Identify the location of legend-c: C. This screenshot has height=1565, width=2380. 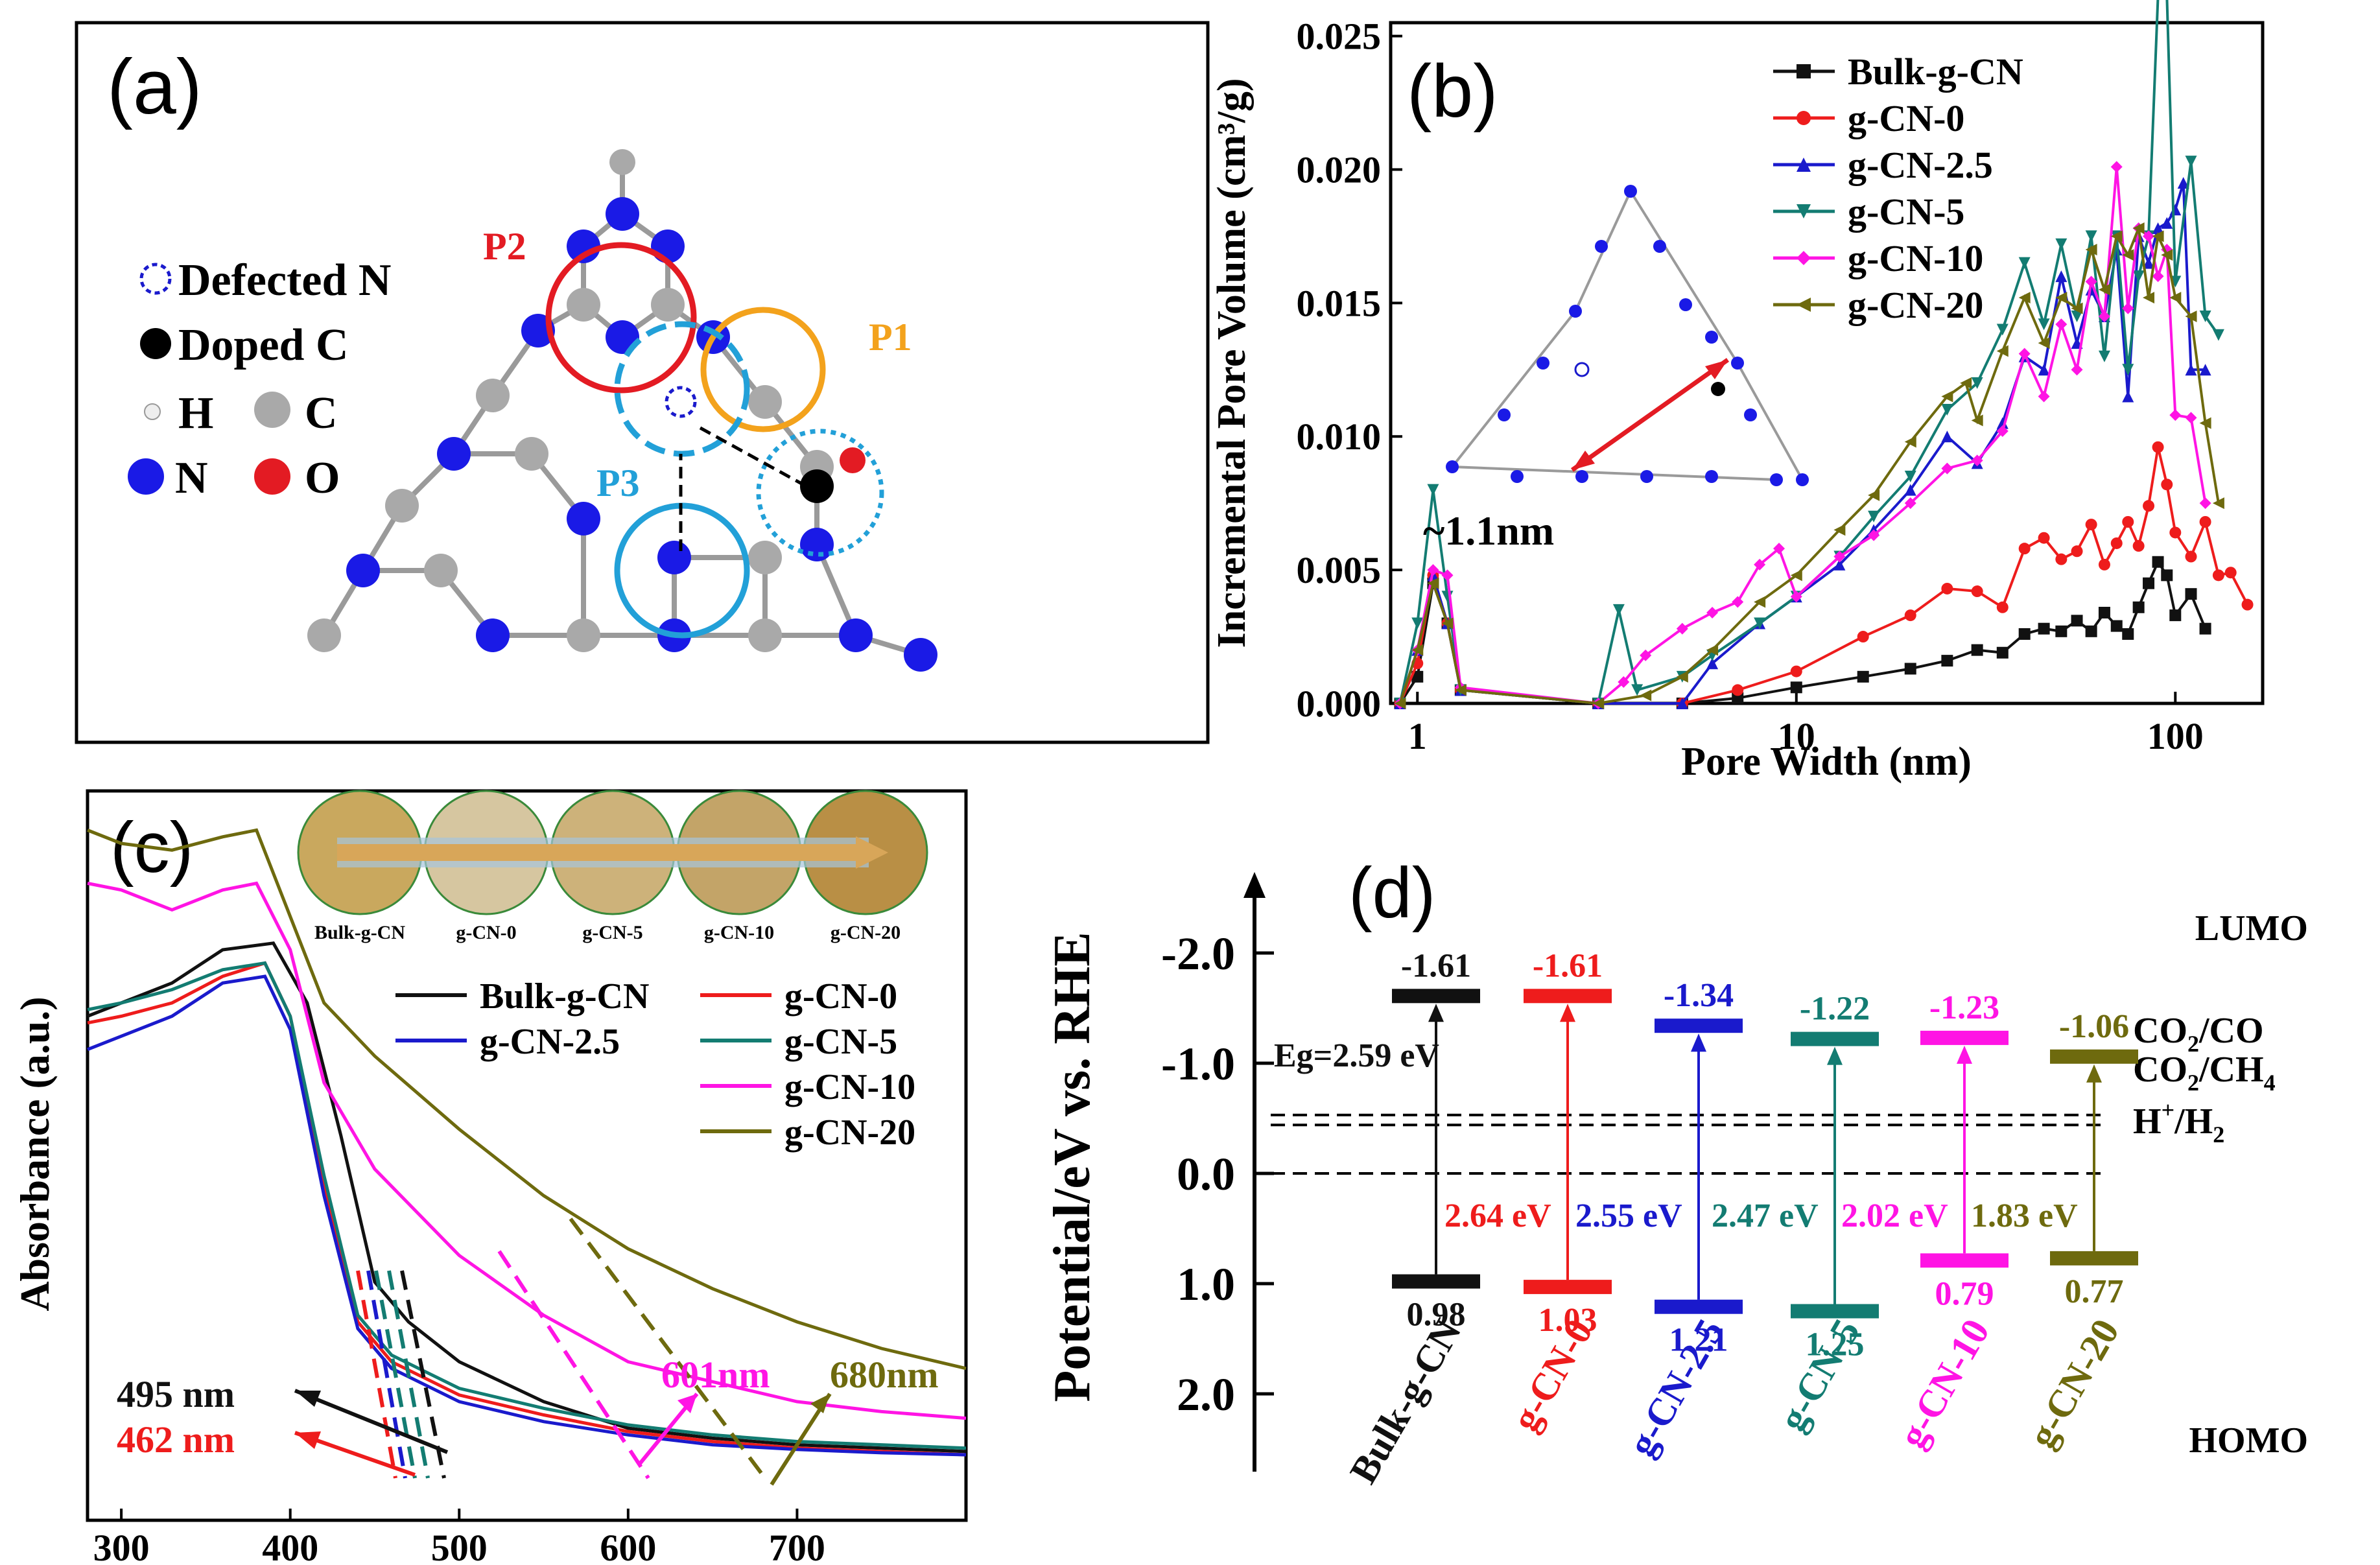
(321, 413).